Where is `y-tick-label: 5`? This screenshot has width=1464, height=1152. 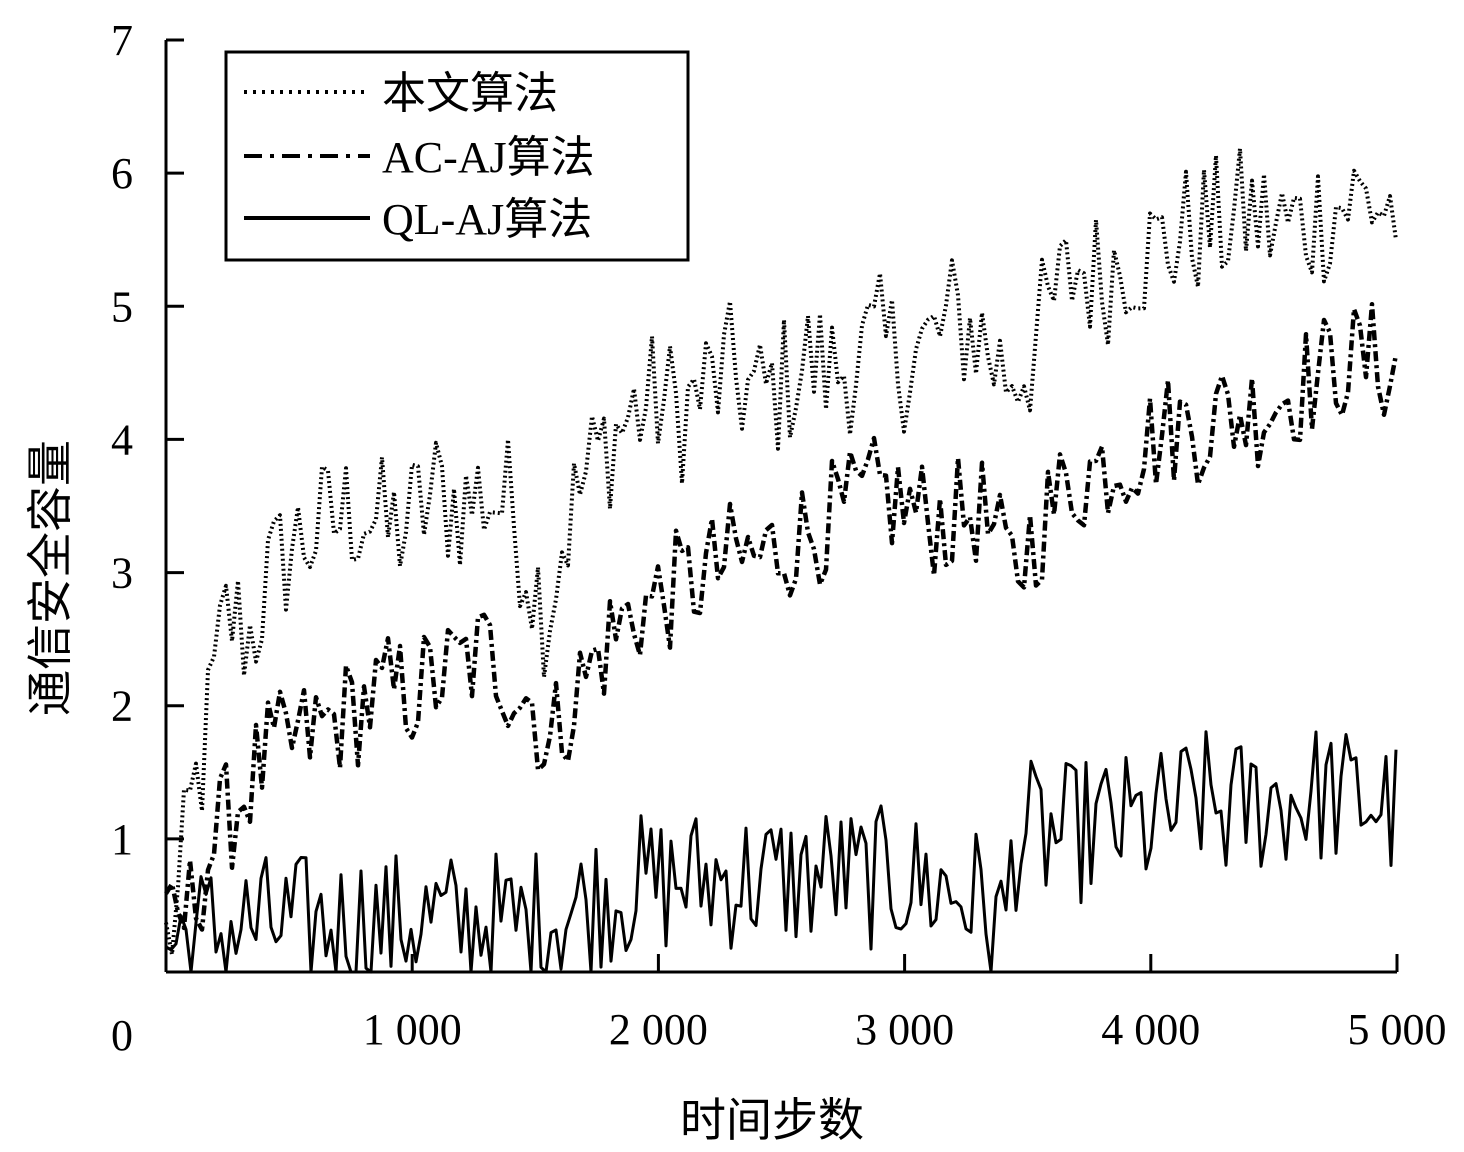 y-tick-label: 5 is located at coordinates (122, 306).